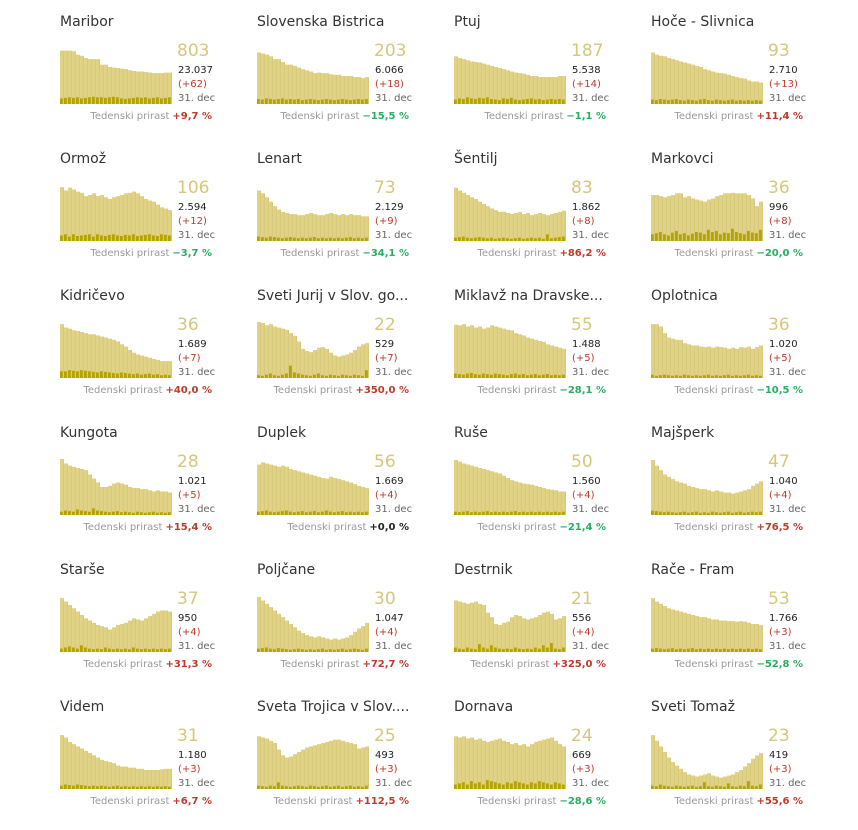 Image resolution: width=858 pixels, height=830 pixels. Describe the element at coordinates (147, 390) in the screenshot. I see `weekly-growth: Tedenski prirast +40,0 %` at that location.